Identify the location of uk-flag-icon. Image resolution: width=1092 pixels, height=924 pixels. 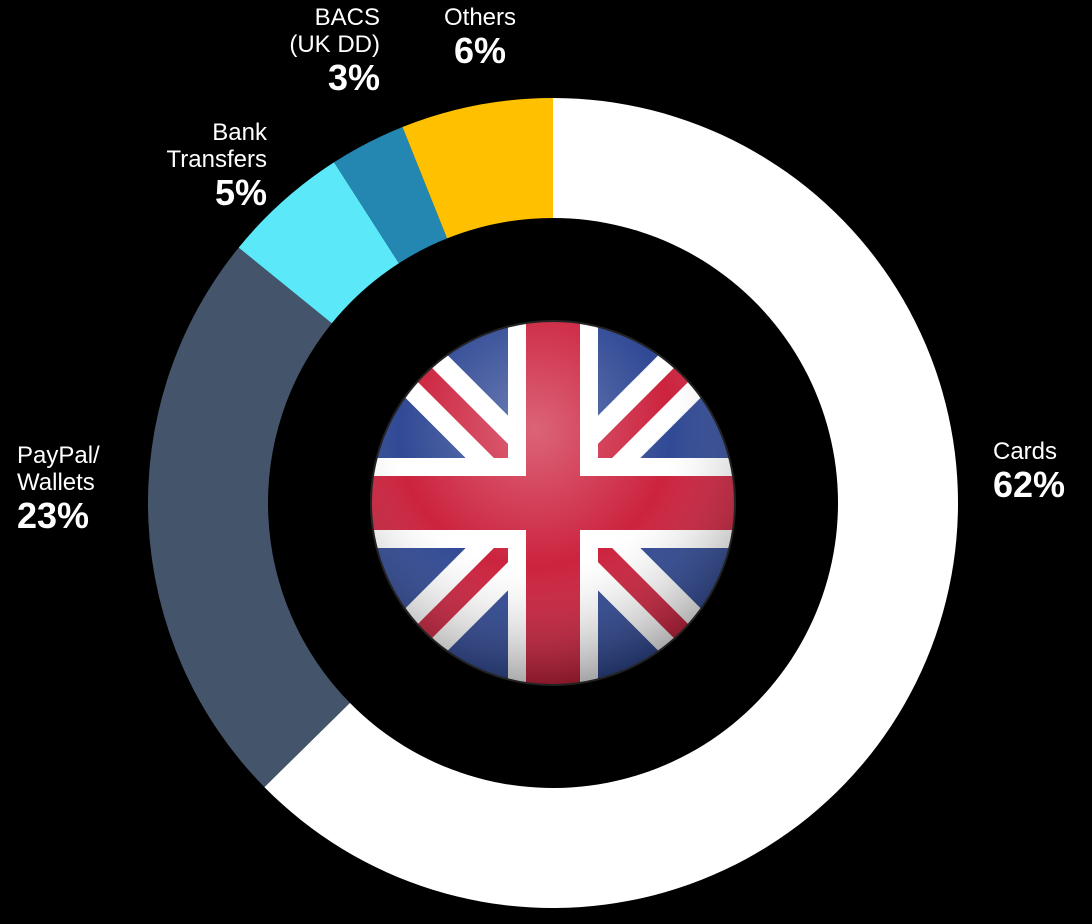
(553, 503).